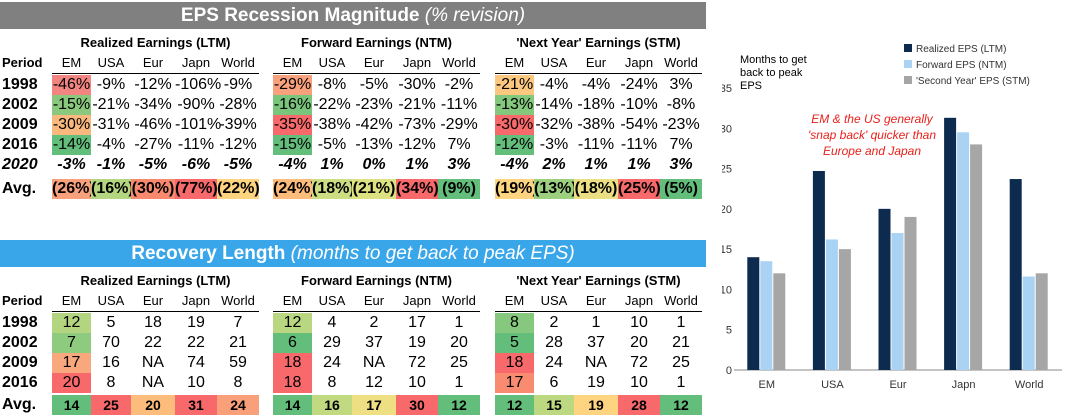 The image size is (1092, 420). Describe the element at coordinates (292, 405) in the screenshot. I see `avg-cell: 14` at that location.